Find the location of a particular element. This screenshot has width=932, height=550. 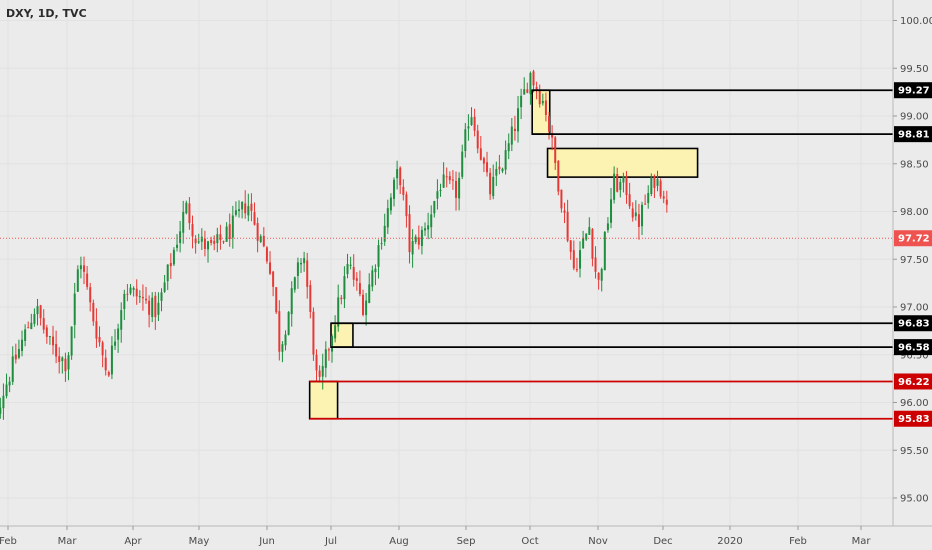

level-badge-label: 96.58 is located at coordinates (914, 348).